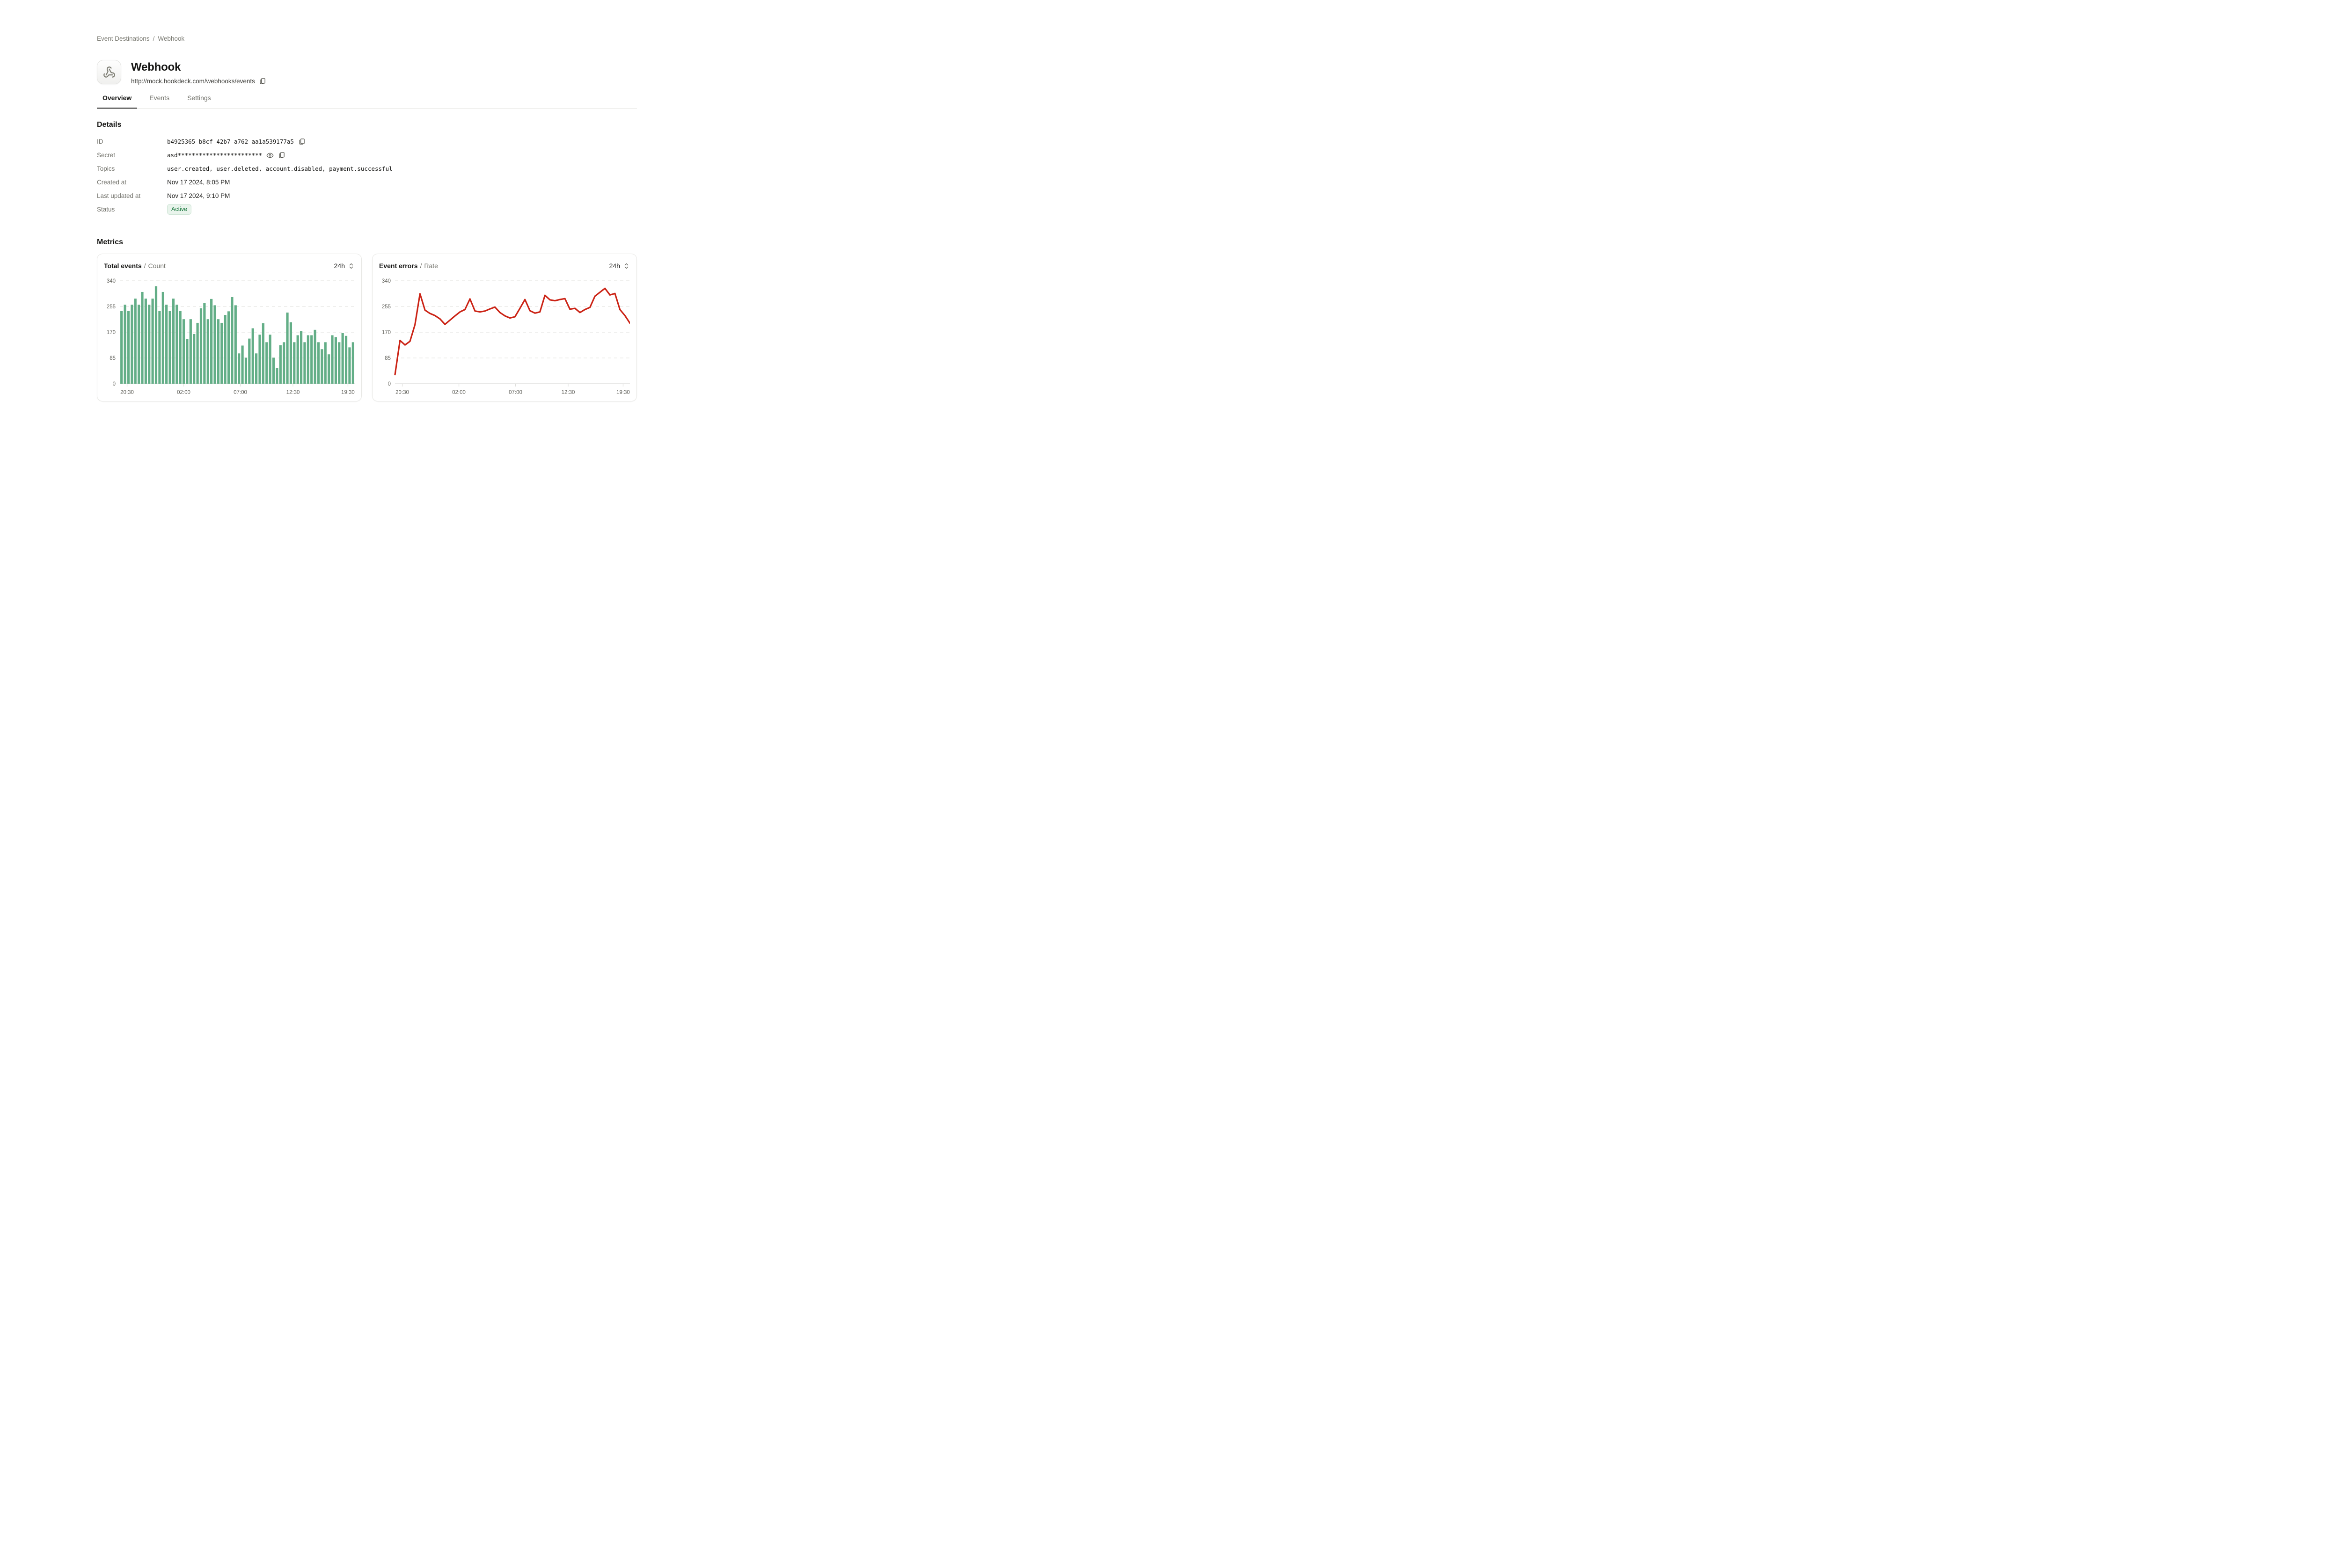 The image size is (2340, 1568). I want to click on copy-id-button, so click(301, 141).